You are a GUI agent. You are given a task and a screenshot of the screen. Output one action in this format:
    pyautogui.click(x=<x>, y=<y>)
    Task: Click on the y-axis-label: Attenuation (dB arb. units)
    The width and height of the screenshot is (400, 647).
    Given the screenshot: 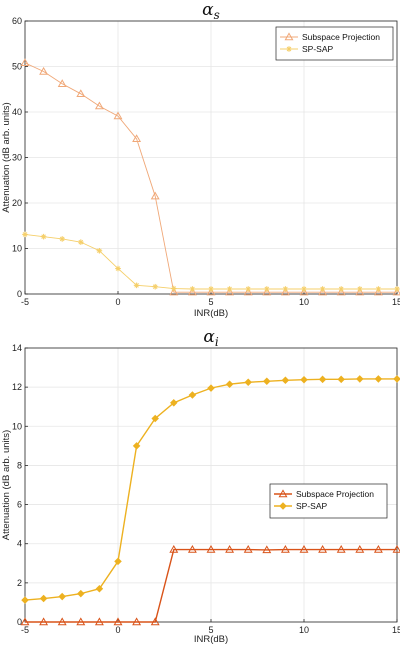 What is the action you would take?
    pyautogui.click(x=6, y=157)
    